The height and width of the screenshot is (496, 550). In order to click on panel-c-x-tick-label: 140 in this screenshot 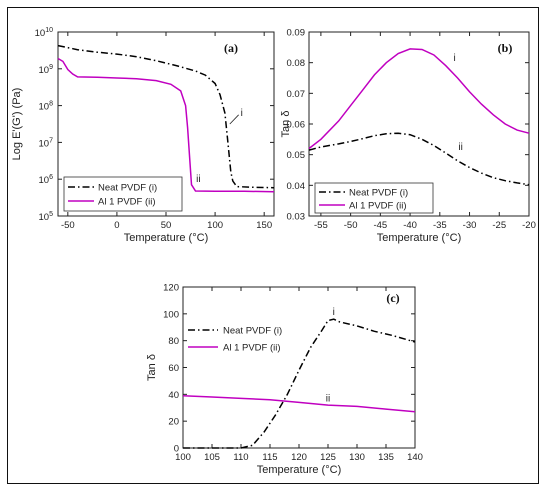, I will do `click(415, 457)`.